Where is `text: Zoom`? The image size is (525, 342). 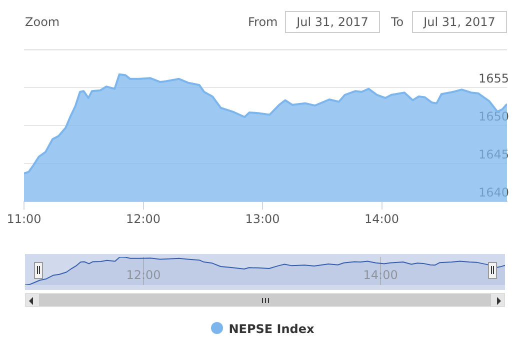
text: Zoom is located at coordinates (42, 22).